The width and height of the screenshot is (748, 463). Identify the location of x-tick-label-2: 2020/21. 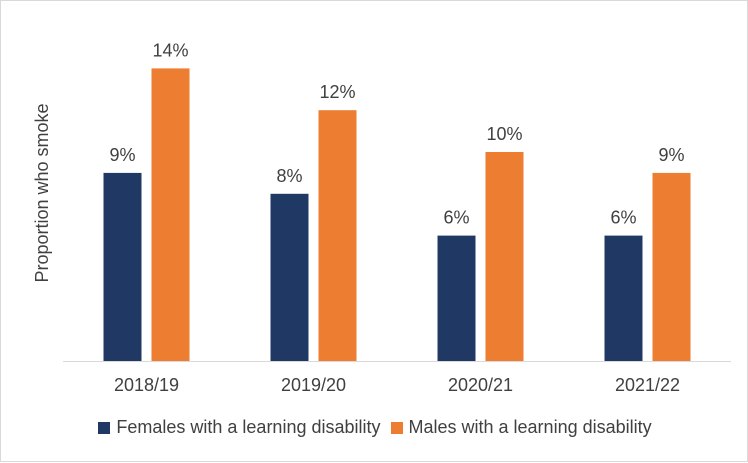
(480, 385).